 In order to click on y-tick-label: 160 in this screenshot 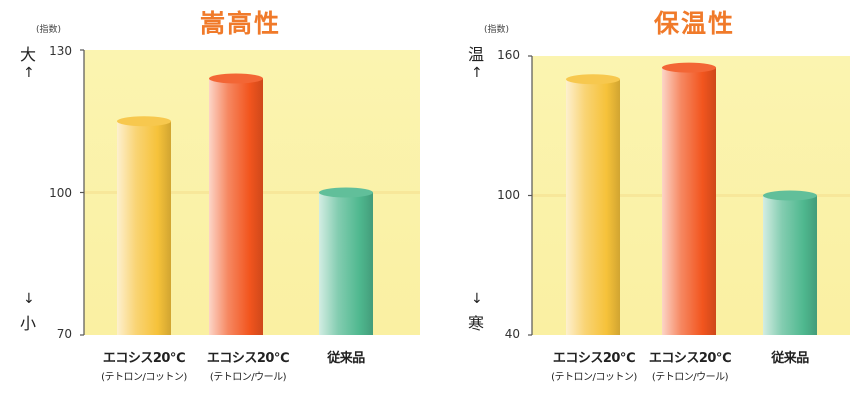, I will do `click(508, 55)`.